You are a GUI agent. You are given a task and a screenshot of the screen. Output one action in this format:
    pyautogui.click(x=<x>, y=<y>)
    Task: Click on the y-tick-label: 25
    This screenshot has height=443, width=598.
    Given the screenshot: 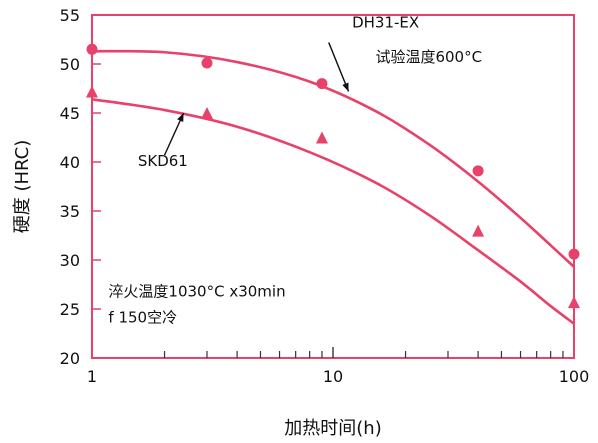 What is the action you would take?
    pyautogui.click(x=70, y=309)
    